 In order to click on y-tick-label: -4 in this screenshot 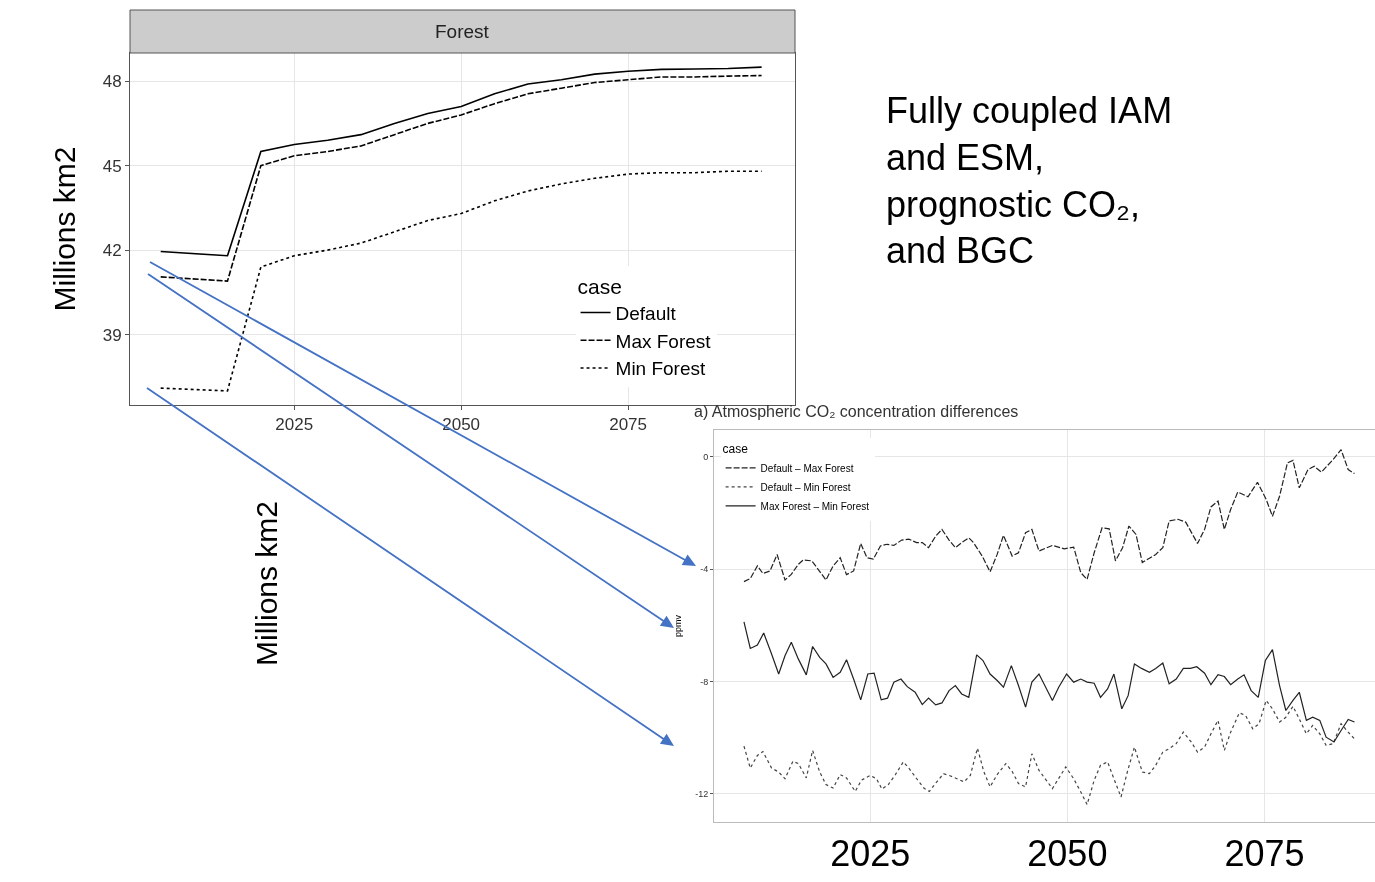, I will do `click(704, 569)`.